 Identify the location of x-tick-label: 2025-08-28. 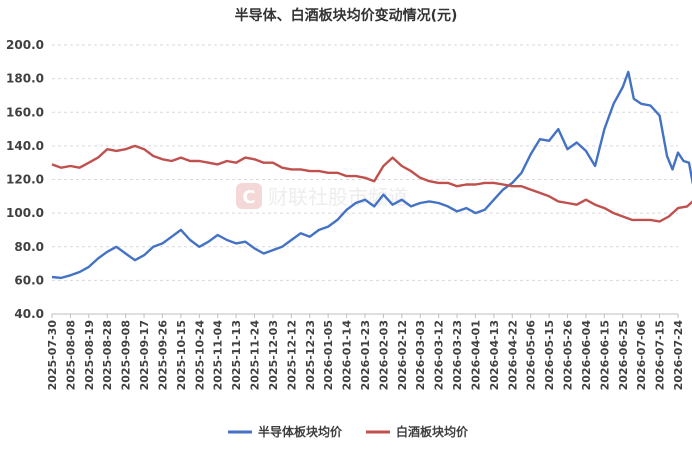
(107, 355).